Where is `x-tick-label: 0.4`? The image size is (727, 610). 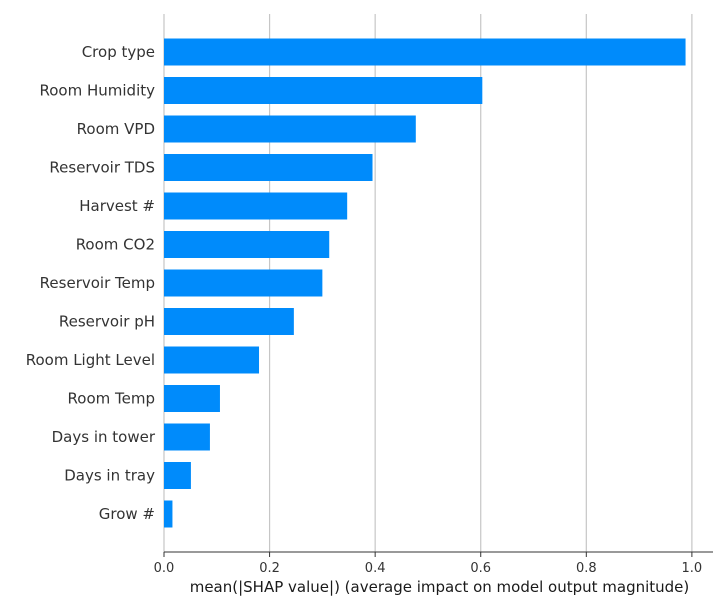
x-tick-label: 0.4 is located at coordinates (375, 568).